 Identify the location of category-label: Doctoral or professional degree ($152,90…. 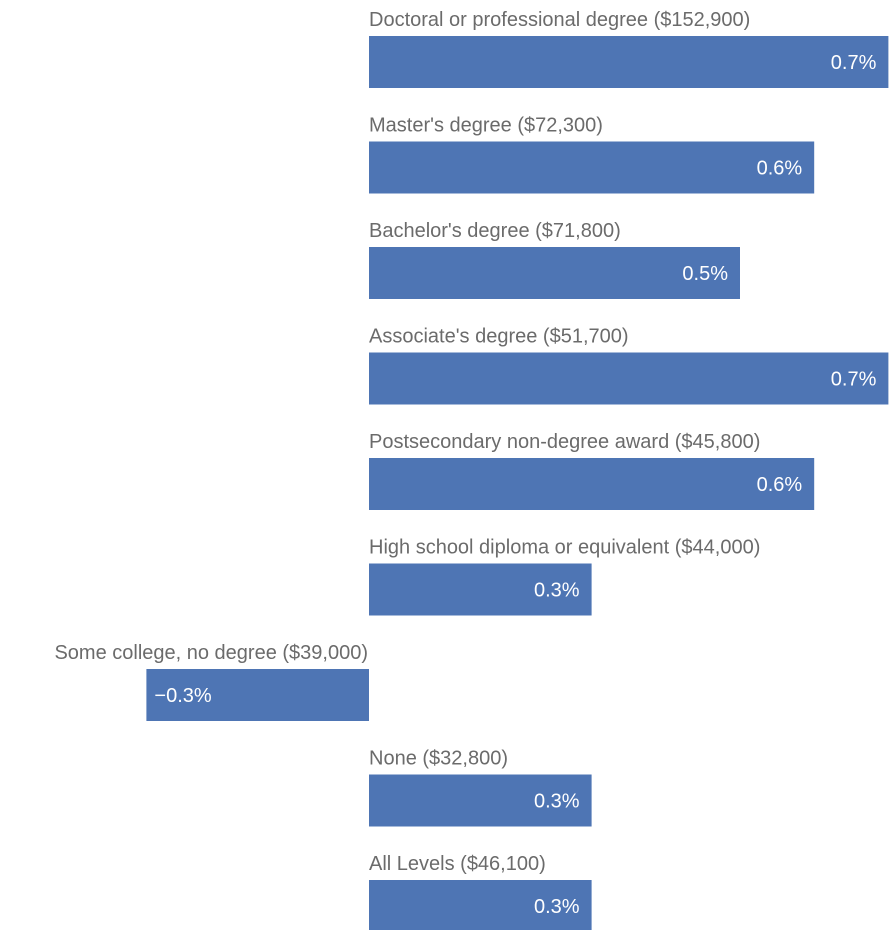
(559, 20).